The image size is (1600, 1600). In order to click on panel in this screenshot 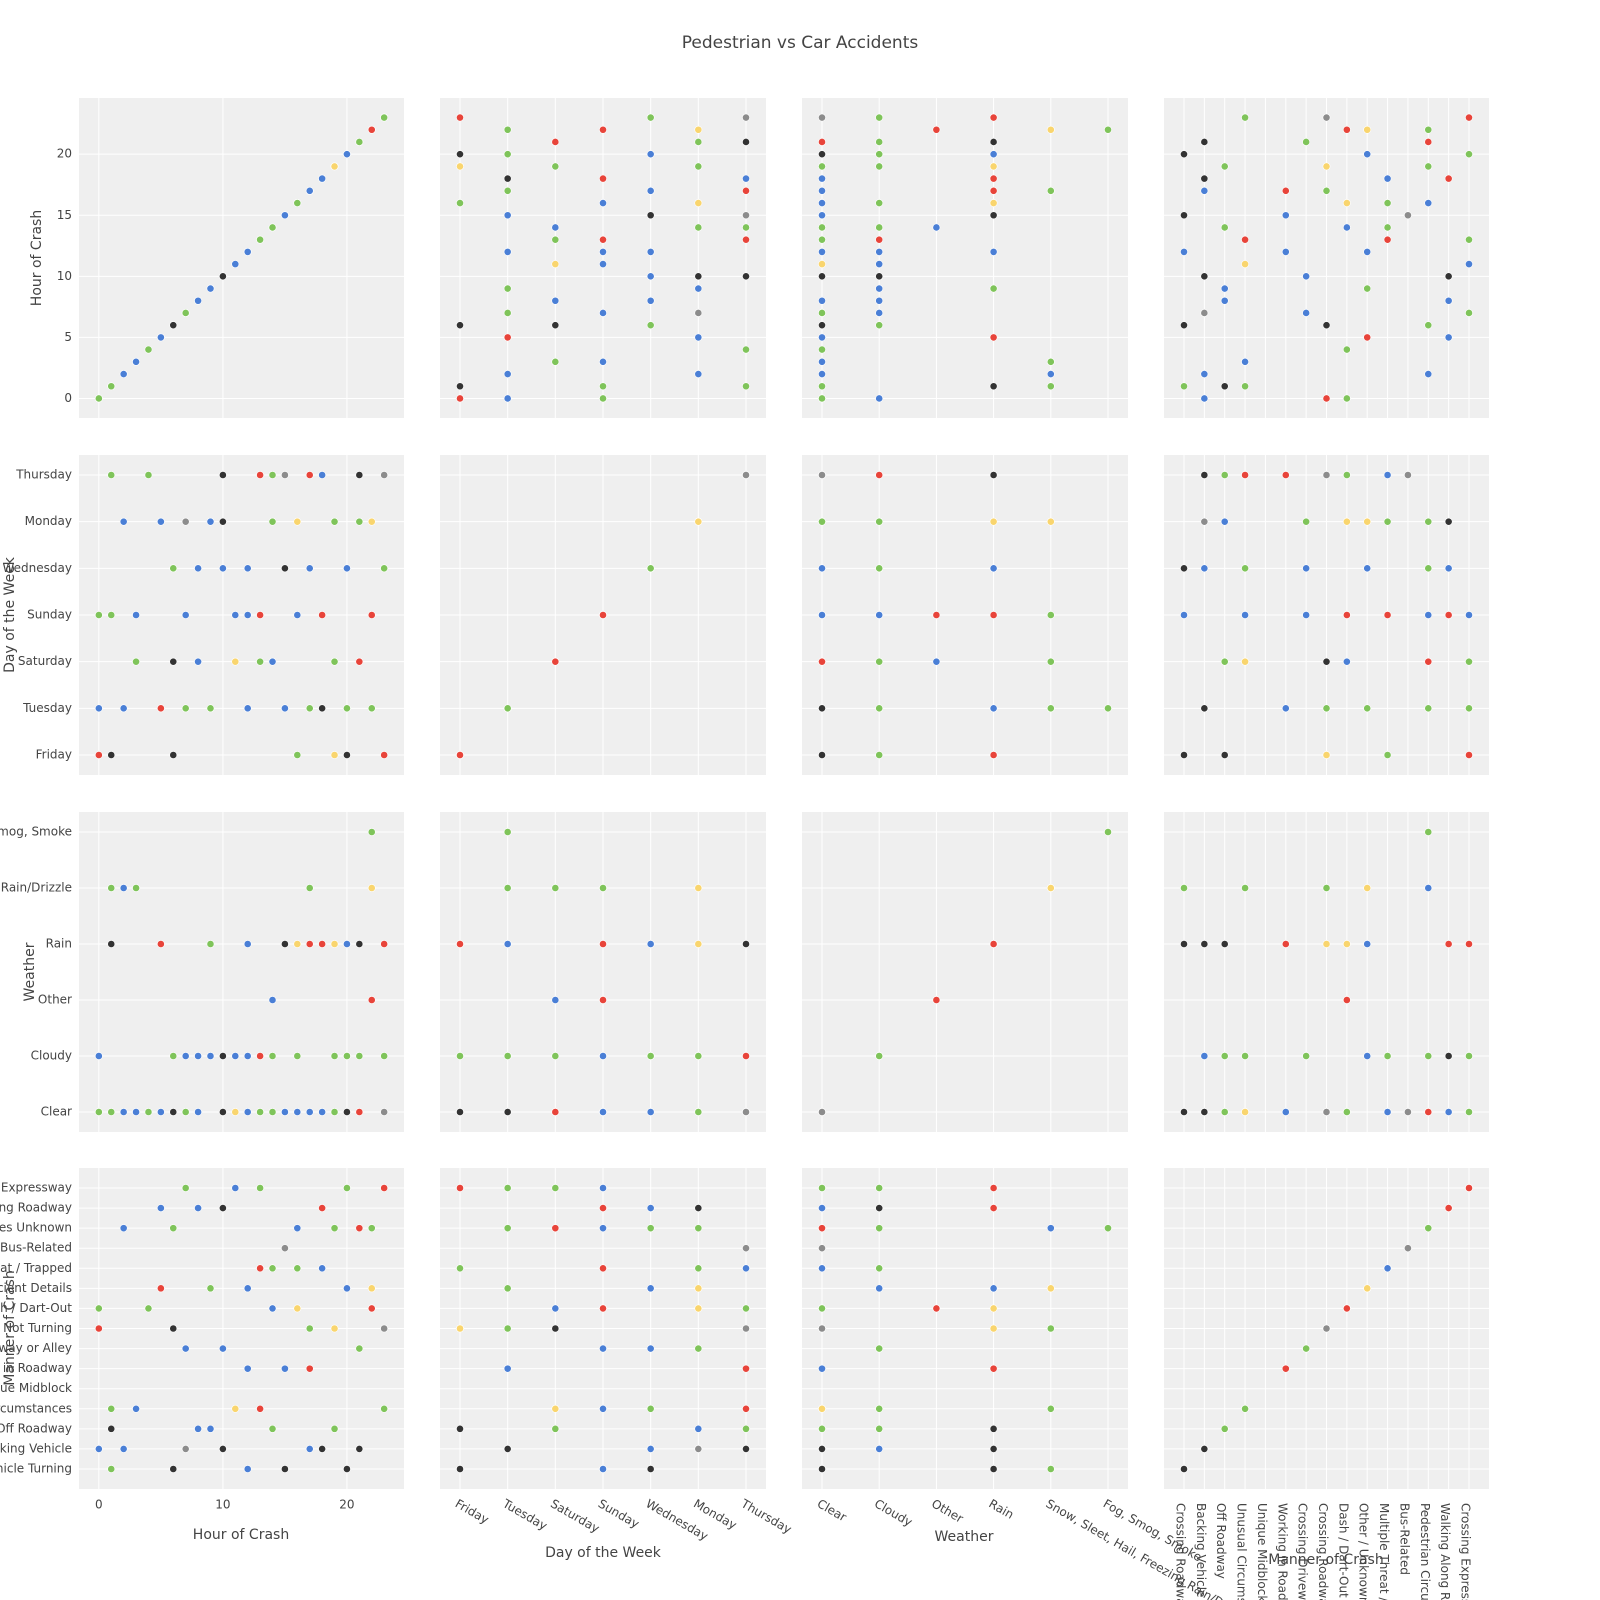, I will do `click(241, 258)`.